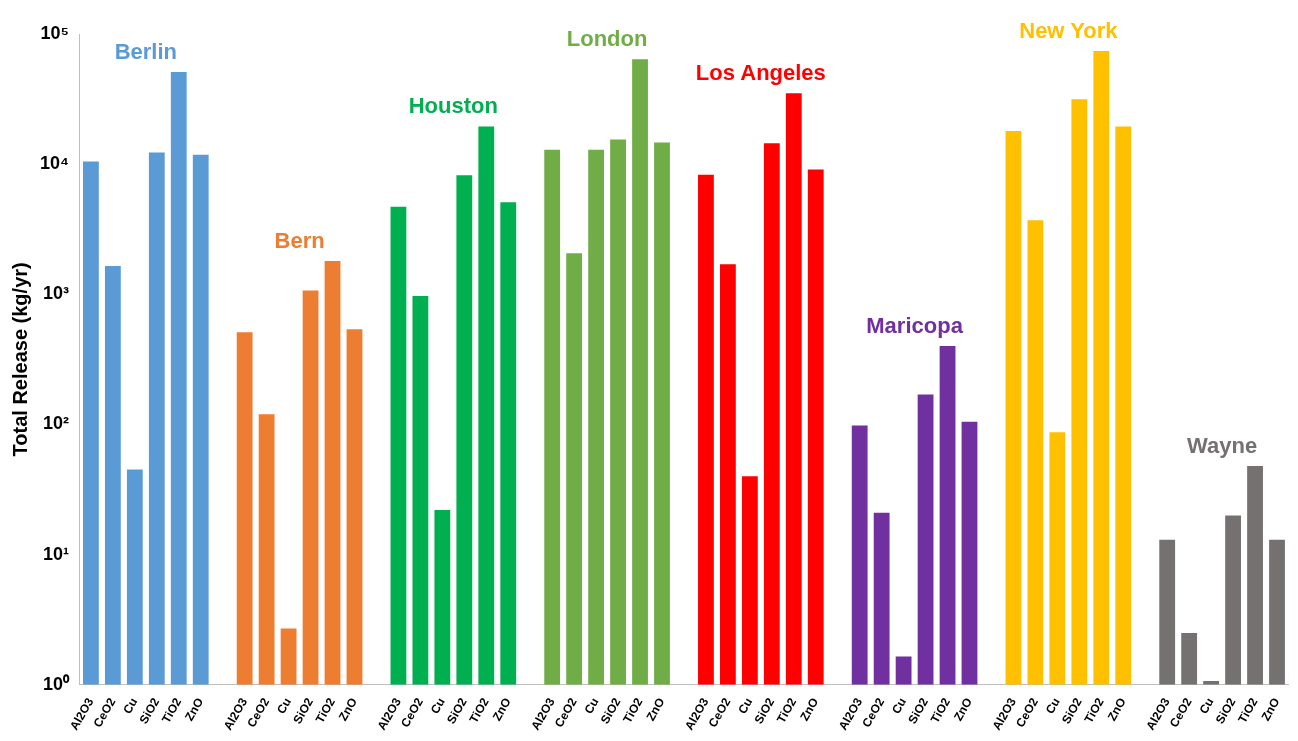 This screenshot has width=1298, height=741. What do you see at coordinates (55, 553) in the screenshot?
I see `y-tick-label: 10¹` at bounding box center [55, 553].